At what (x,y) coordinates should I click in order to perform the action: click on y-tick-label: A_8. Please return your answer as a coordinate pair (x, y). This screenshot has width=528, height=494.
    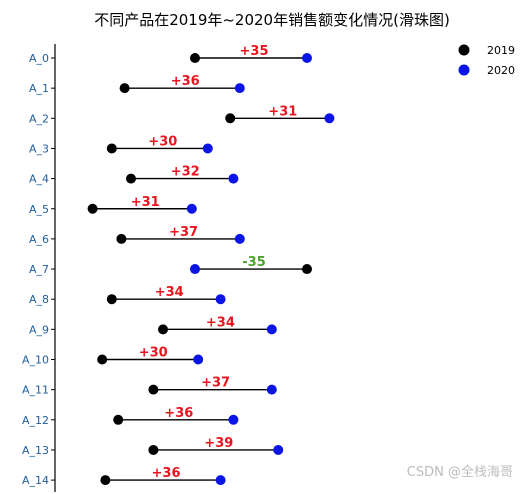
    Looking at the image, I should click on (39, 299).